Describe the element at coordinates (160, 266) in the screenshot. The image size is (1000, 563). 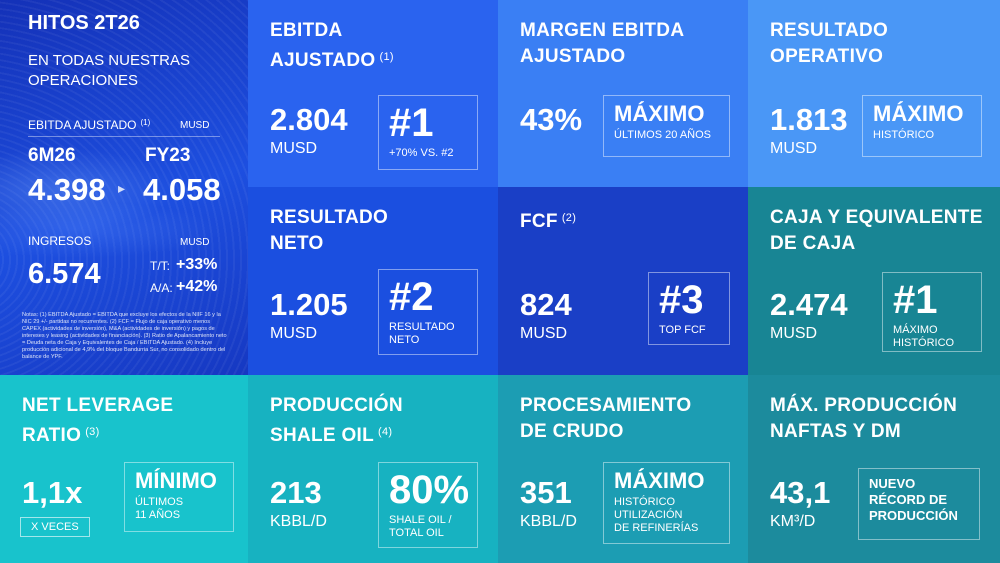
I see `change-label: T/T:` at that location.